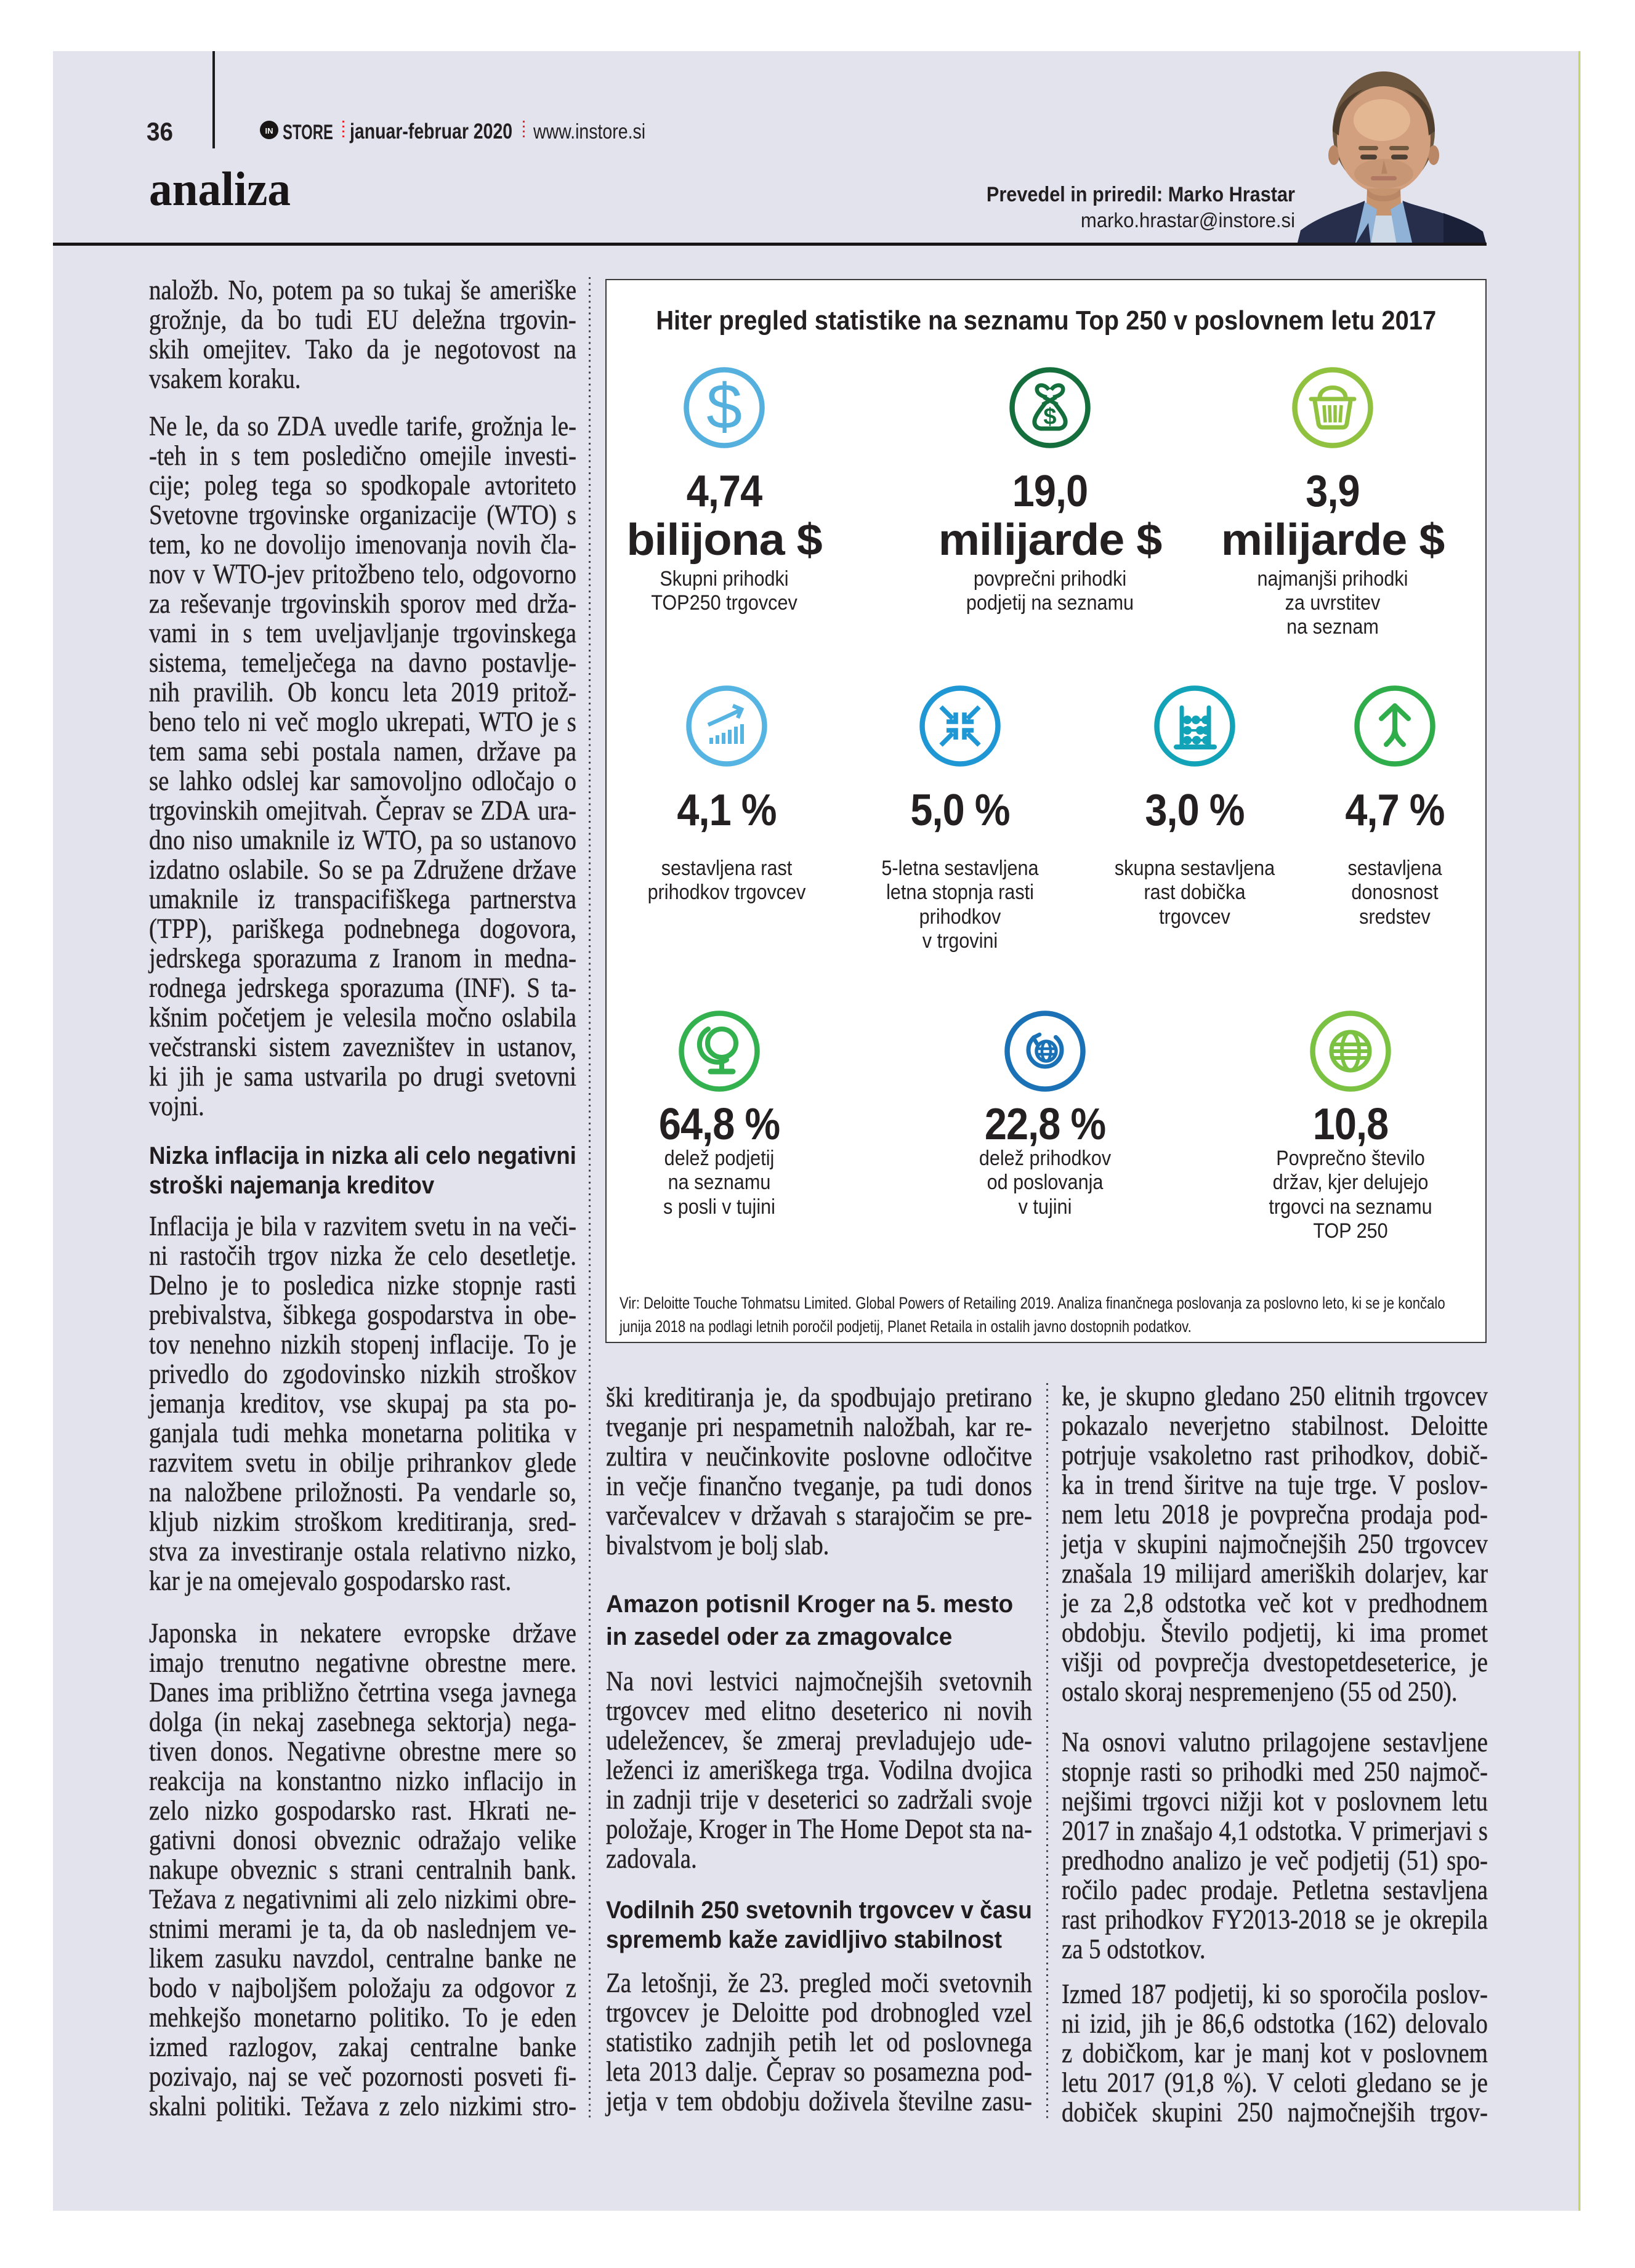 The image size is (1635, 2268). What do you see at coordinates (269, 130) in the screenshot?
I see `svg-text: IN` at bounding box center [269, 130].